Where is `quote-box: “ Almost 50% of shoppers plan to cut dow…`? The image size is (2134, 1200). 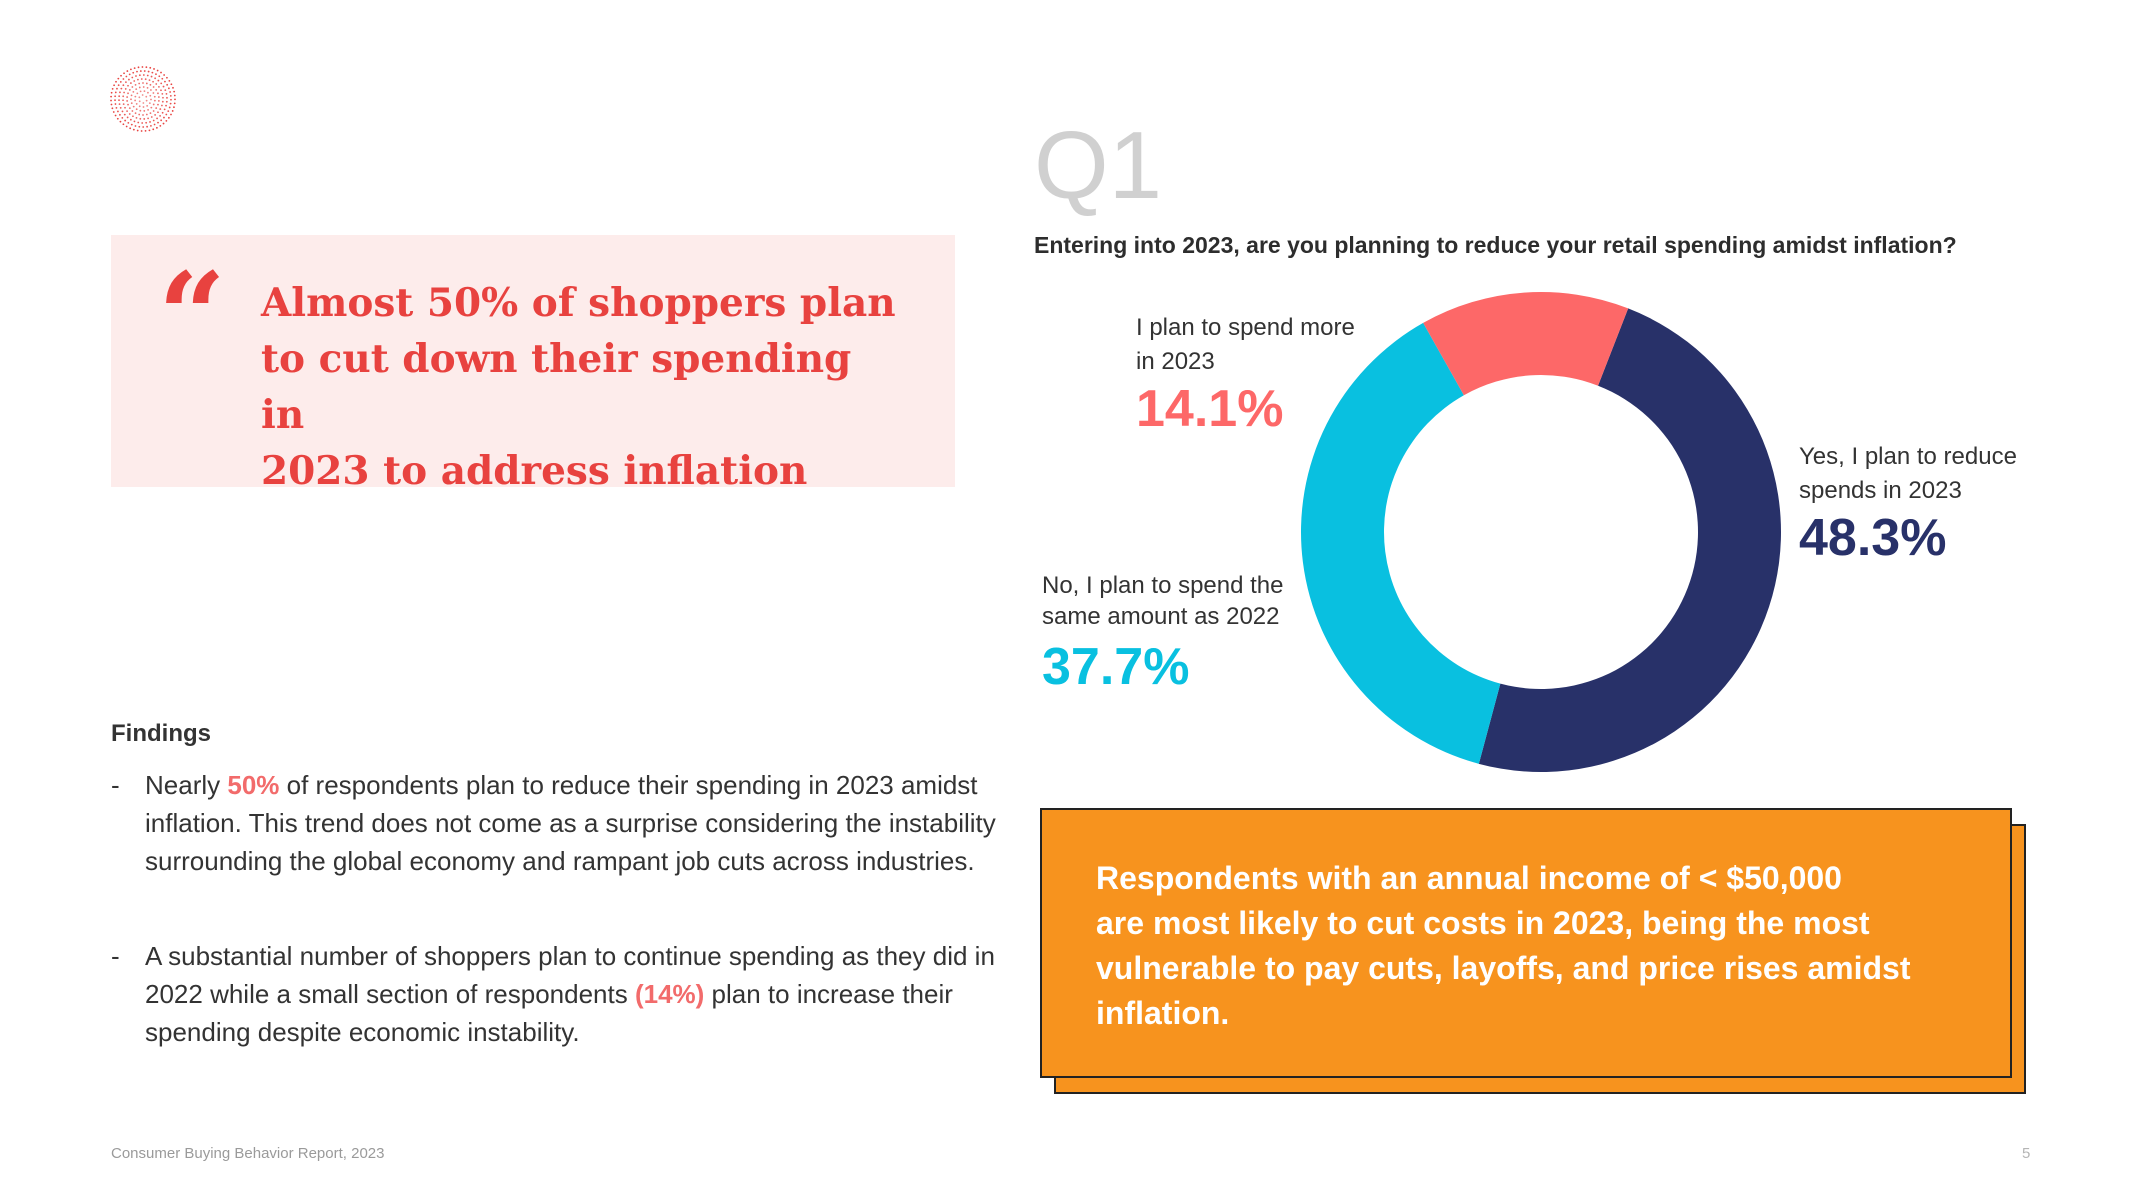 quote-box: “ Almost 50% of shoppers plan to cut dow… is located at coordinates (533, 364).